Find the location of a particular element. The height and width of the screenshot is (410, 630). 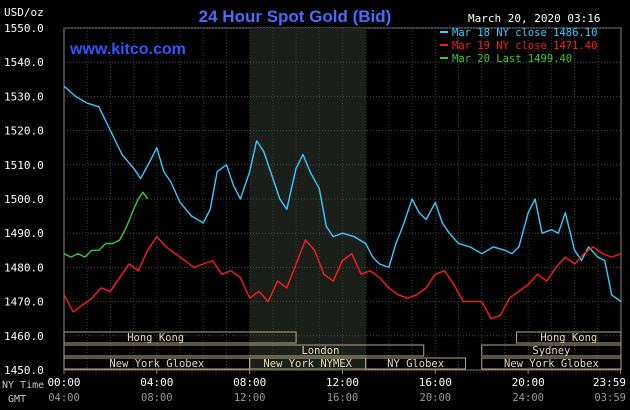

y-tick-label: 1450.0 is located at coordinates (24, 370).